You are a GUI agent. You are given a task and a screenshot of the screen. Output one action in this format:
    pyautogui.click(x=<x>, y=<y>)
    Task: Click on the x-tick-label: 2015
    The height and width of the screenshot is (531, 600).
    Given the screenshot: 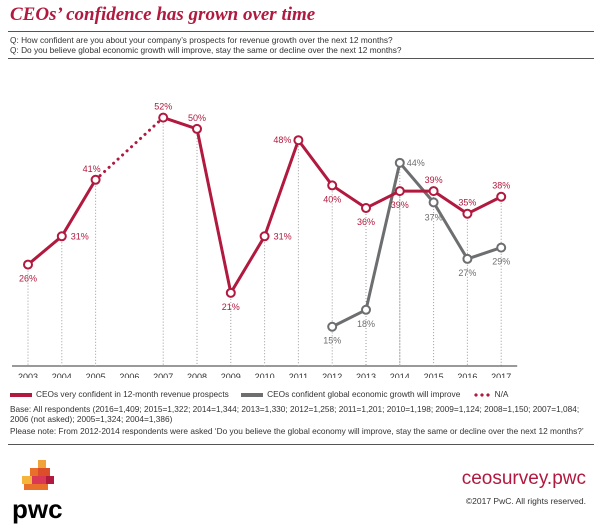 What is the action you would take?
    pyautogui.click(x=434, y=375)
    